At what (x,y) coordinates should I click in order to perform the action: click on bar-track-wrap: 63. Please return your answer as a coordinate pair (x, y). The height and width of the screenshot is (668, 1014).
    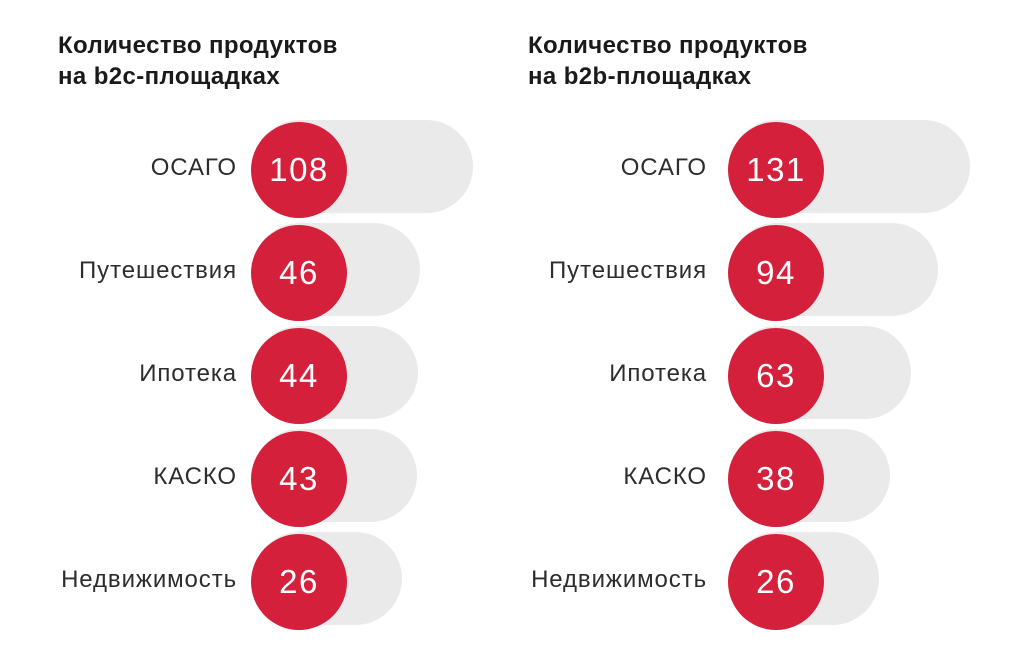
    Looking at the image, I should click on (819, 373).